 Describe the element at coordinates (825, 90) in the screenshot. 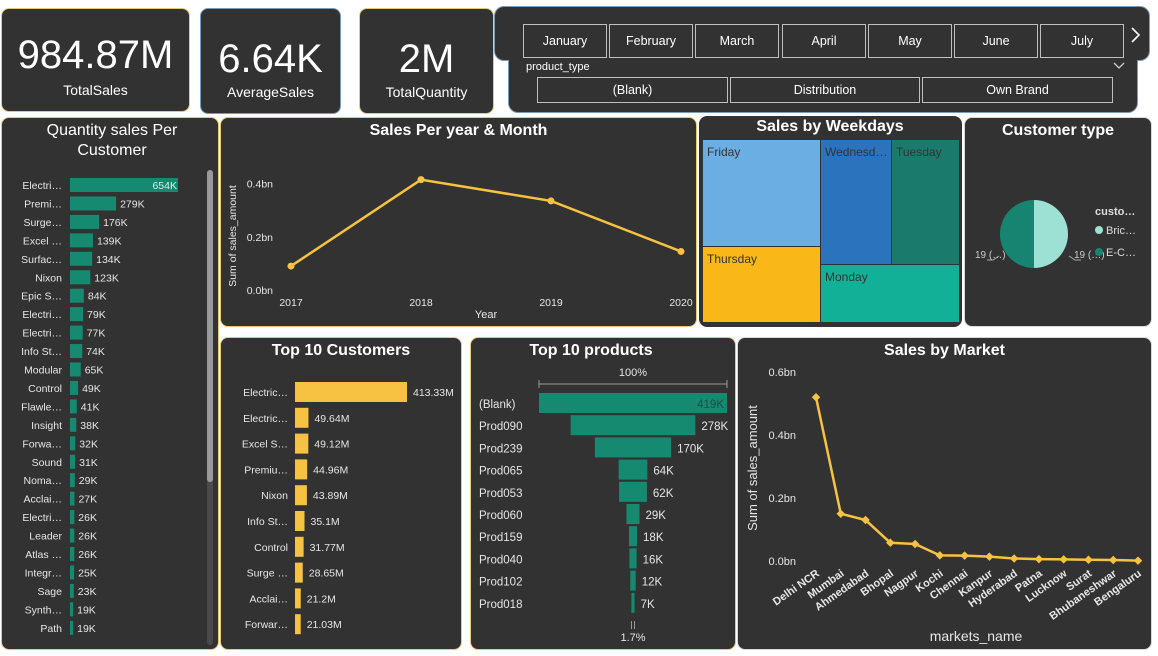

I see `product-type-distribution: Distribution` at that location.